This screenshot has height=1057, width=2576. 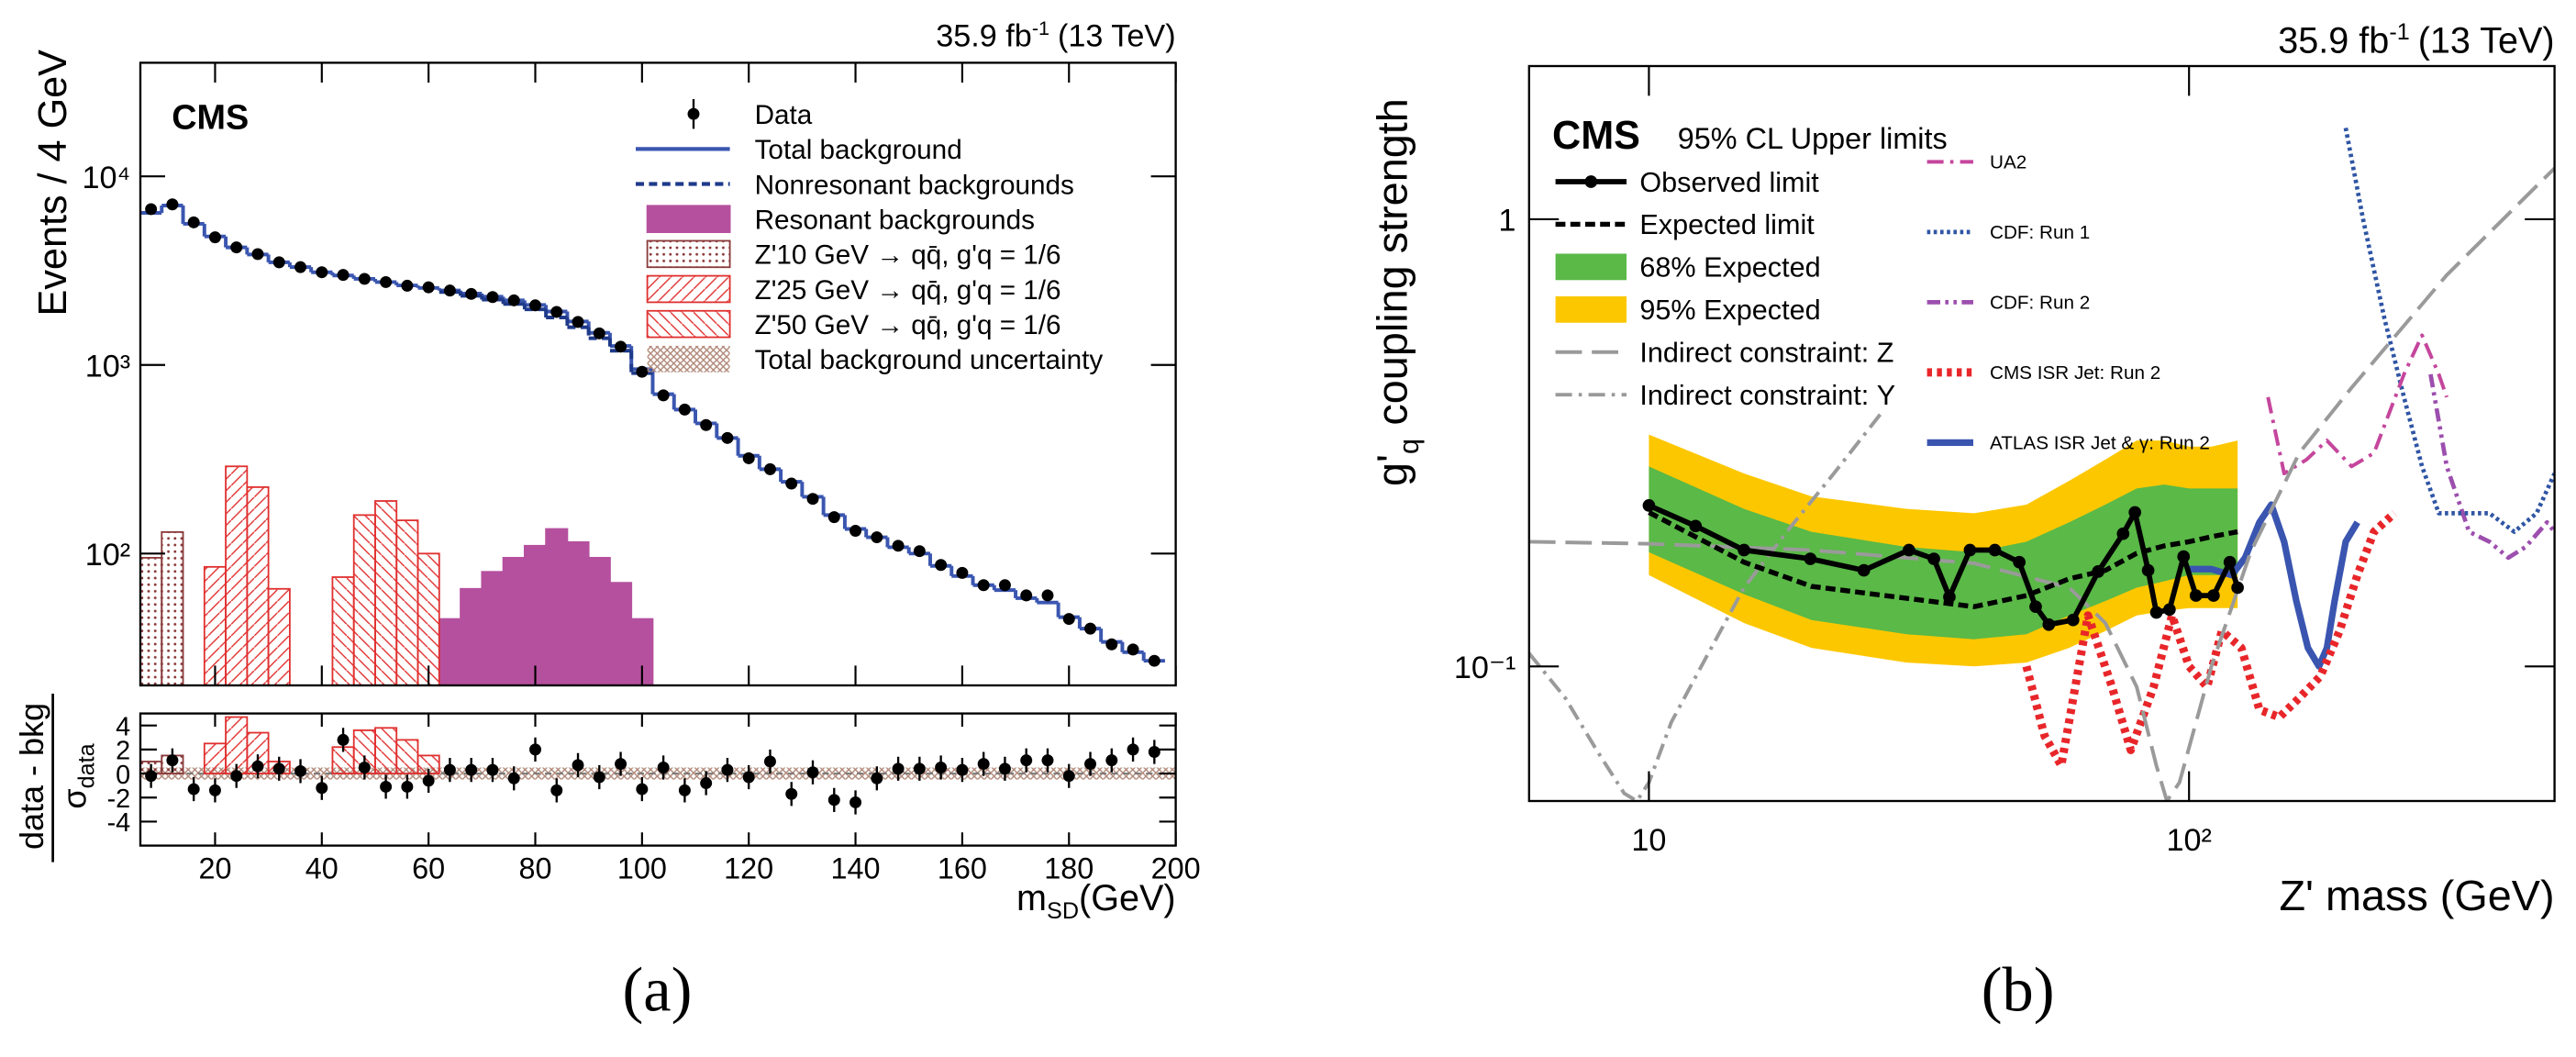 What do you see at coordinates (1727, 225) in the screenshot?
I see `legend-label: Expected limit` at bounding box center [1727, 225].